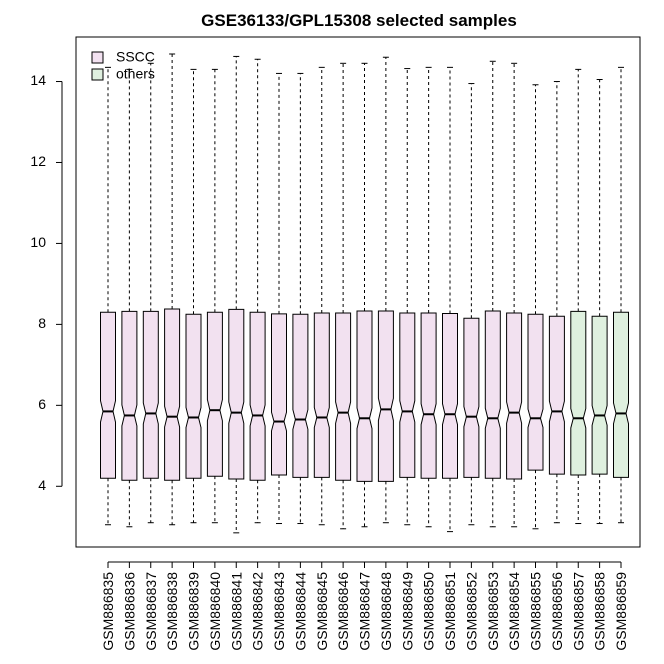 The width and height of the screenshot is (664, 664). Describe the element at coordinates (151, 611) in the screenshot. I see `x-tick-label: GSM886837` at that location.